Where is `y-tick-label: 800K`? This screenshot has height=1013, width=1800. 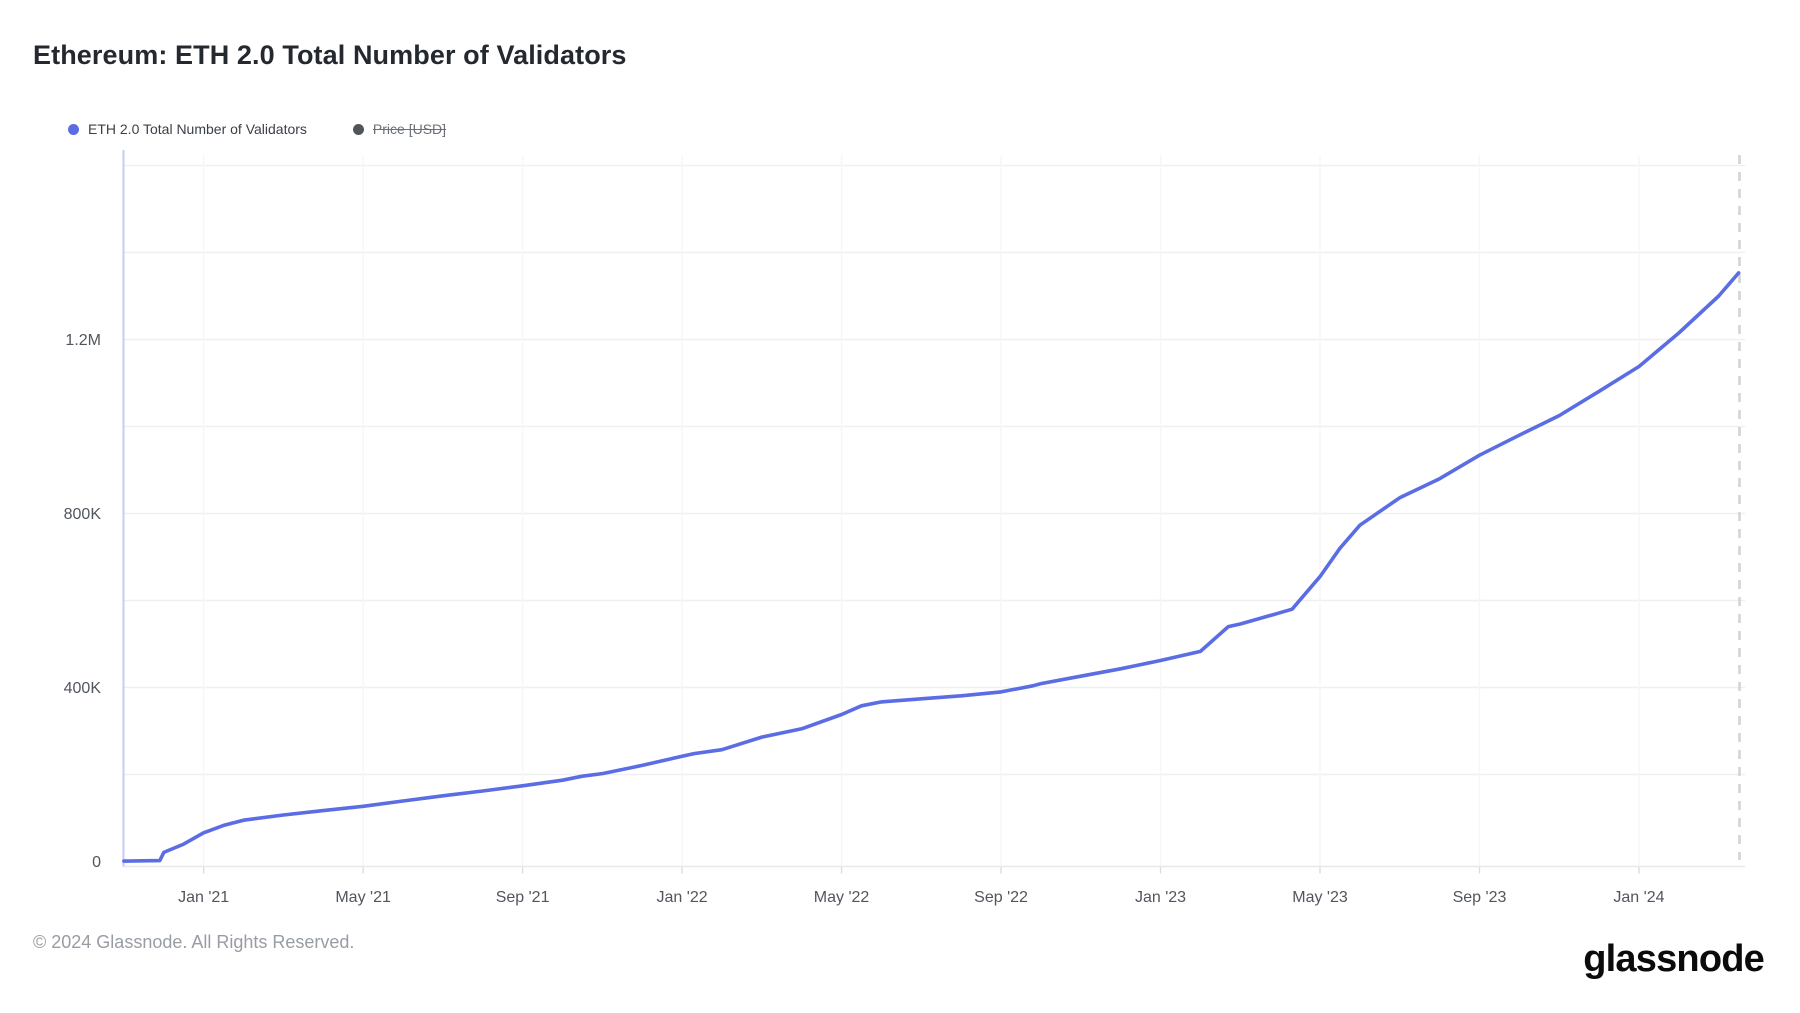 y-tick-label: 800K is located at coordinates (83, 514).